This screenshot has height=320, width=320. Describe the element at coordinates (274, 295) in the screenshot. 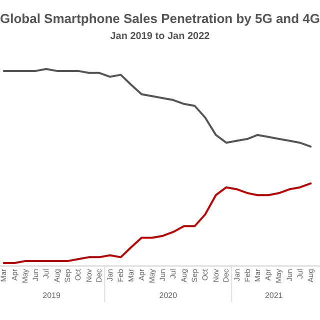

I see `text: 2021` at that location.